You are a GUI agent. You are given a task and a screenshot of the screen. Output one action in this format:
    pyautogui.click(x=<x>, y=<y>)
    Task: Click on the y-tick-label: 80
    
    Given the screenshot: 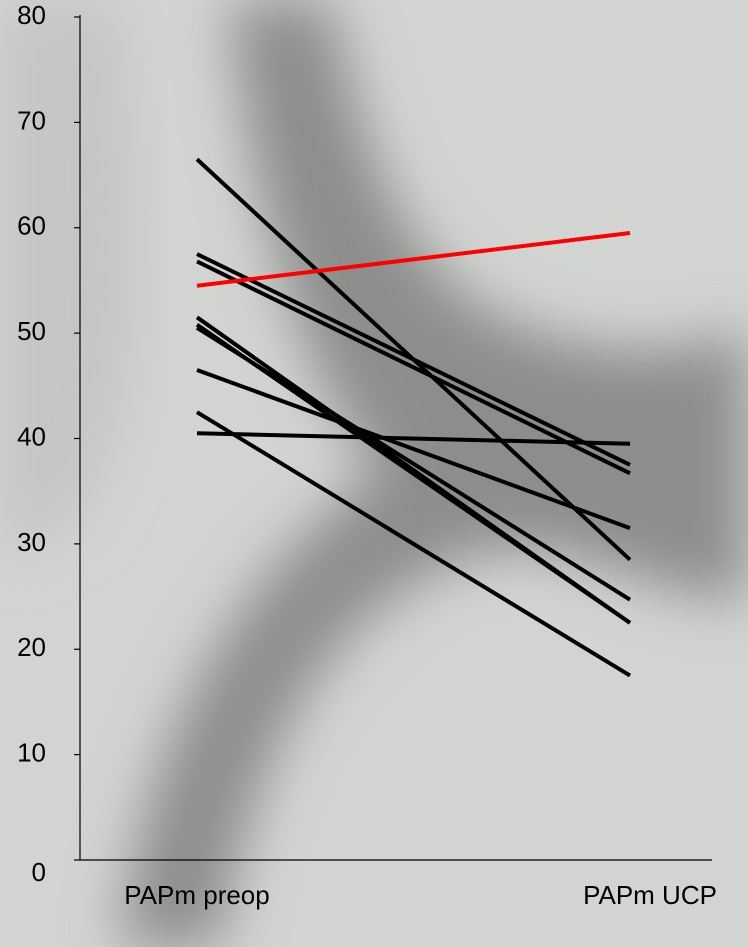 What is the action you would take?
    pyautogui.click(x=31, y=15)
    